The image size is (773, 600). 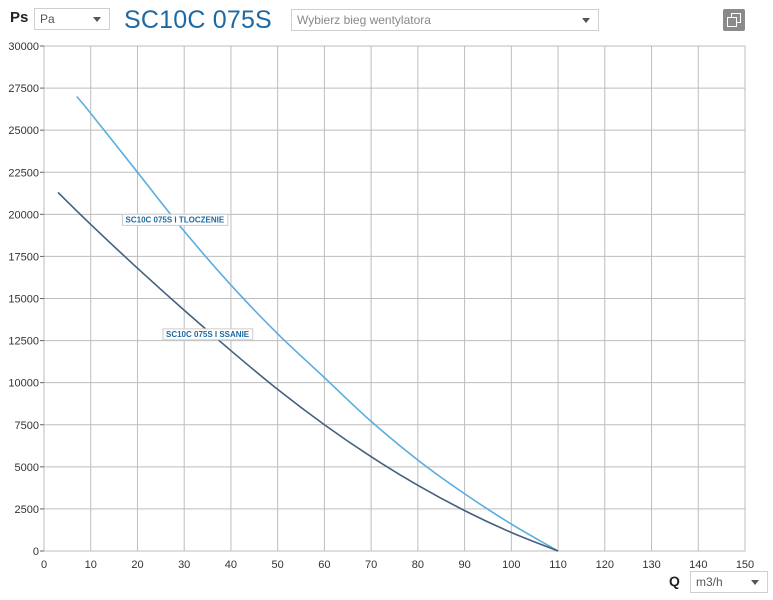 I want to click on y-tick-label: 0, so click(x=36, y=552).